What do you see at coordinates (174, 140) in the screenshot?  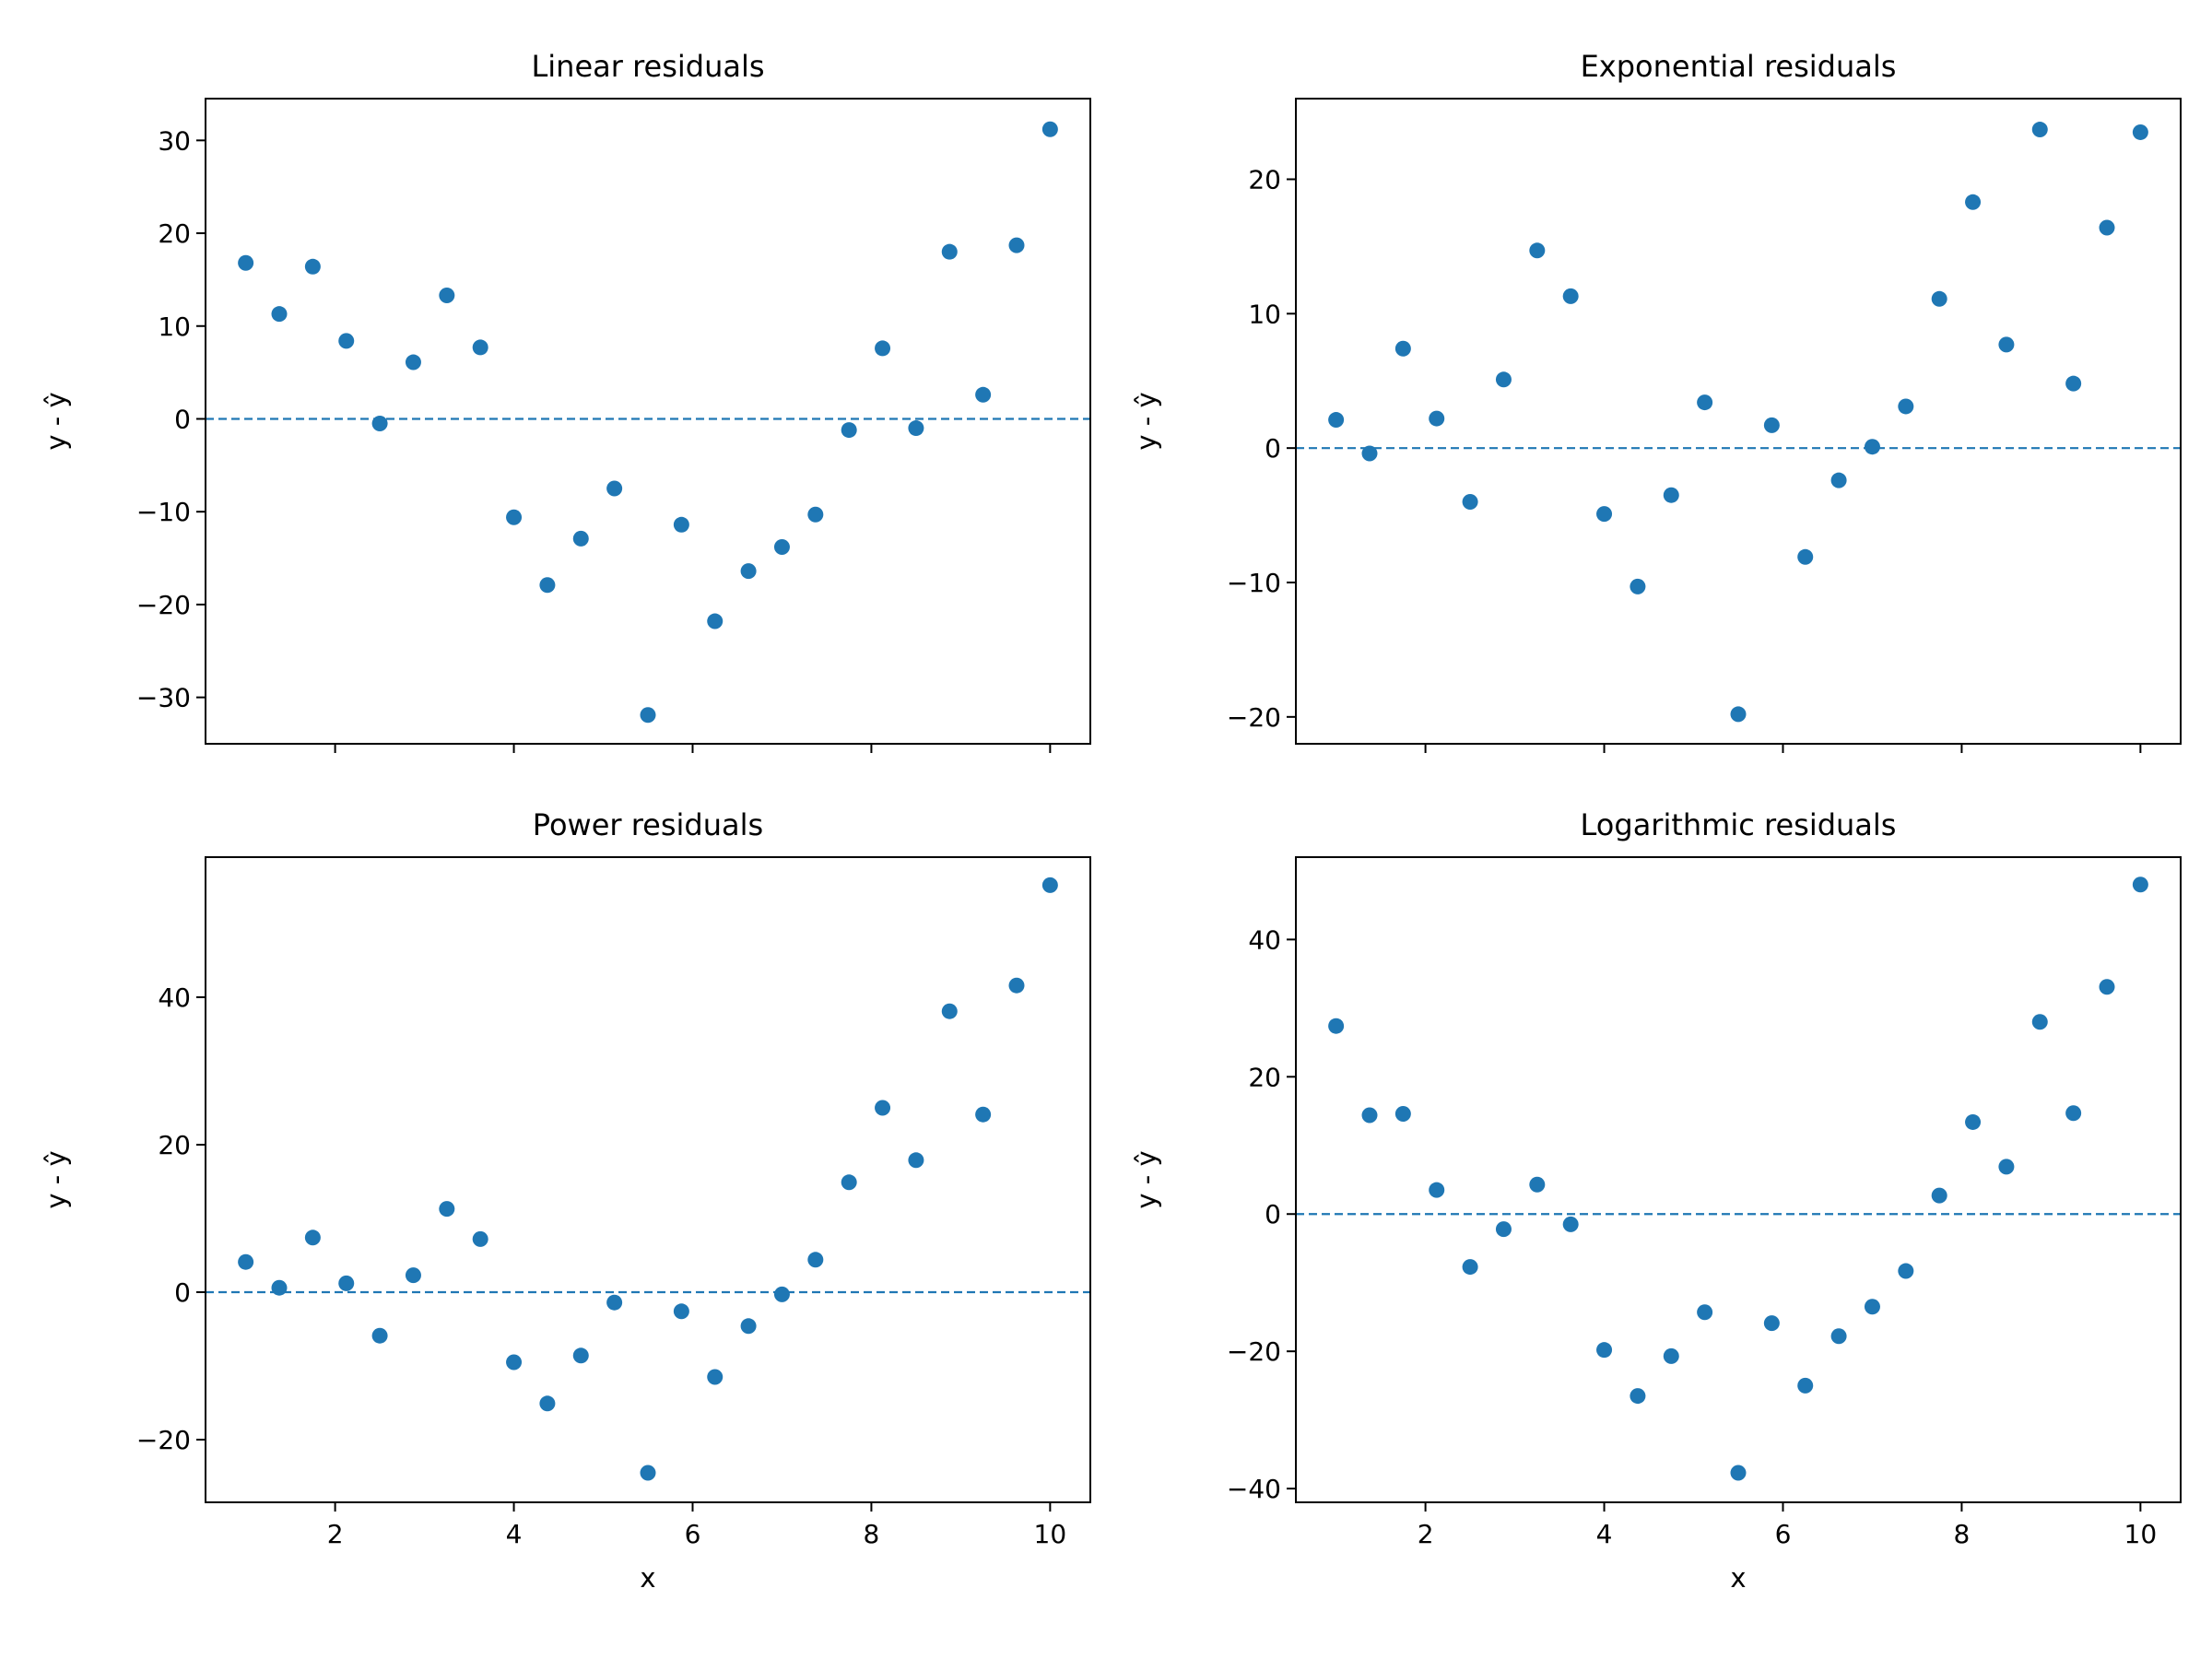 I see `y-tick-label: 30` at bounding box center [174, 140].